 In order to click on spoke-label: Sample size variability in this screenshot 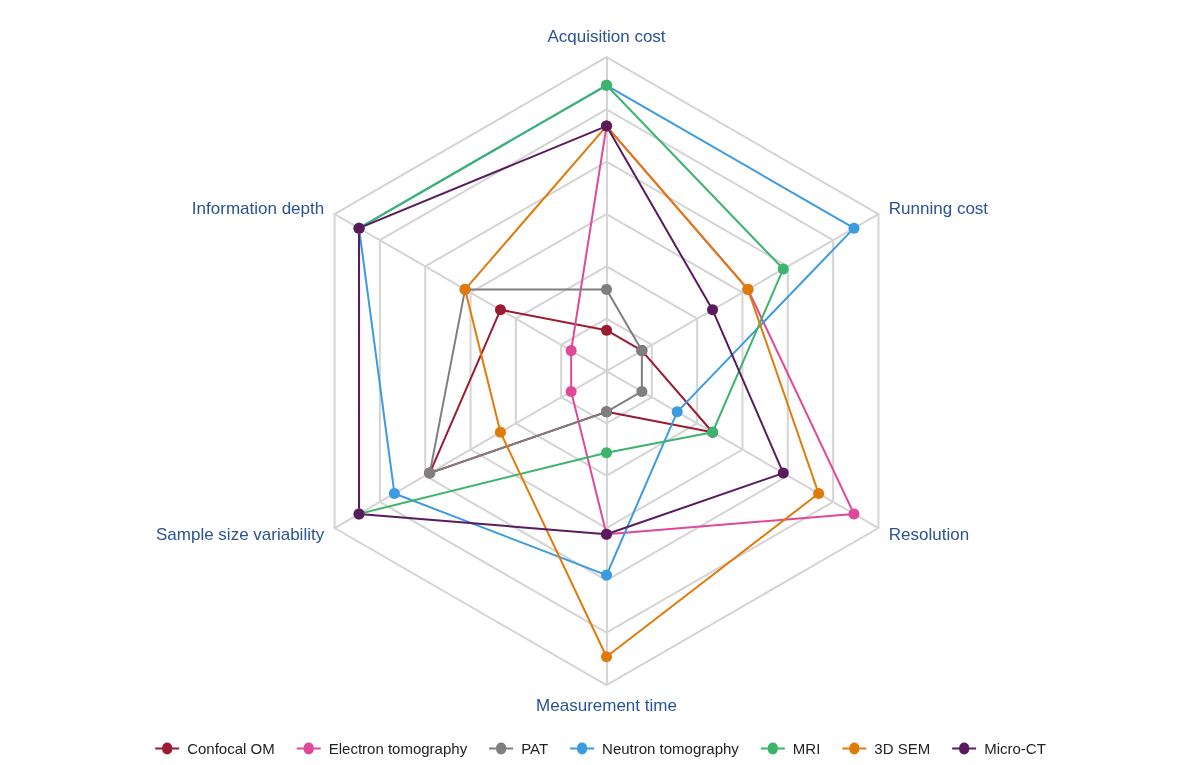, I will do `click(240, 534)`.